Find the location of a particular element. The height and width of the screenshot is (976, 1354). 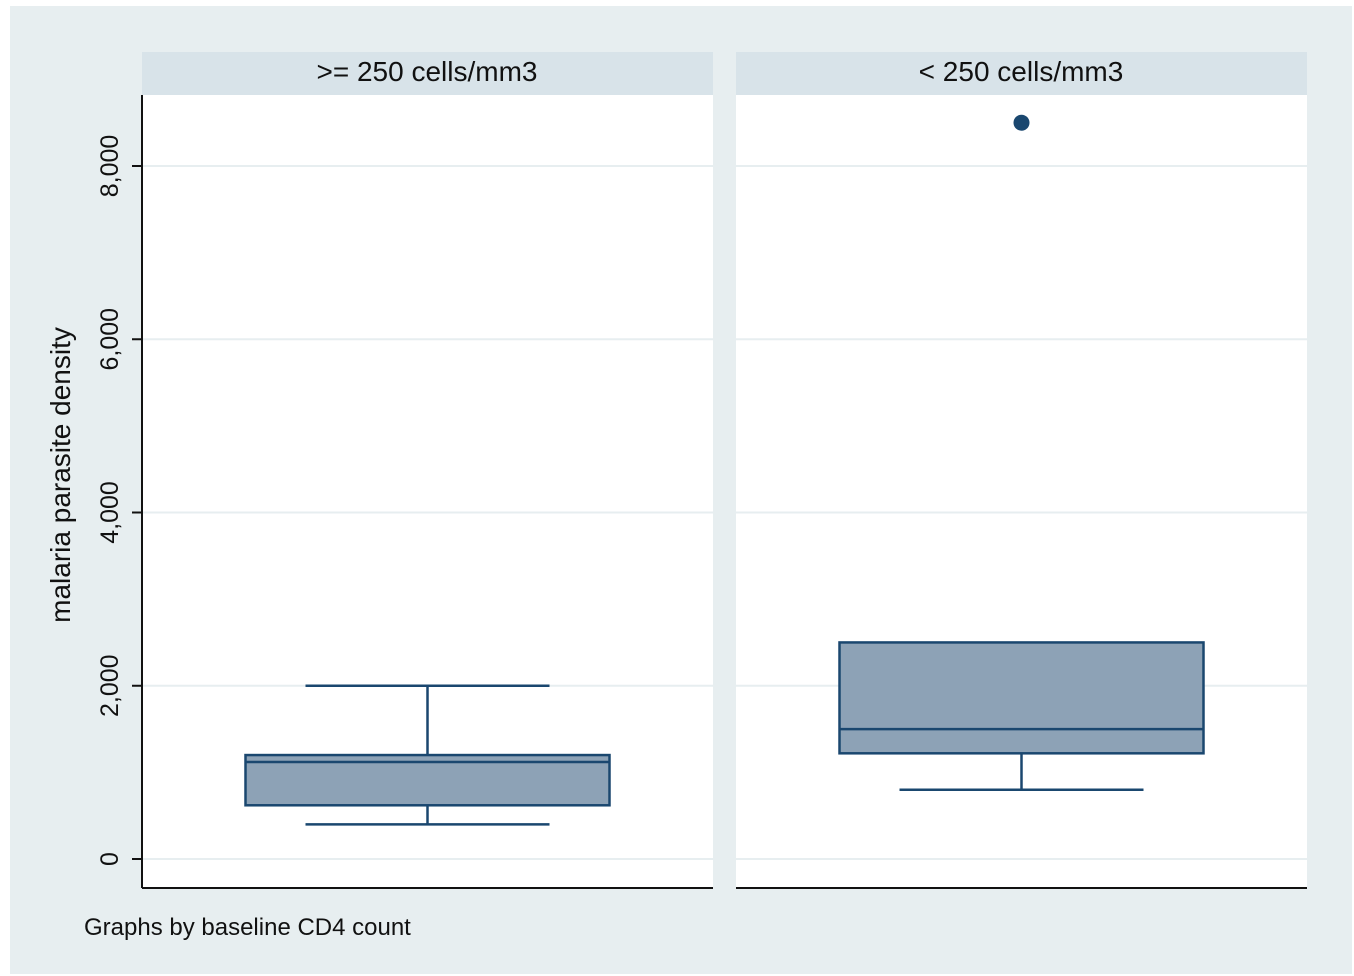

y-ticks: 0 2,000 4,000 6,000 8,000 is located at coordinates (119, 500).